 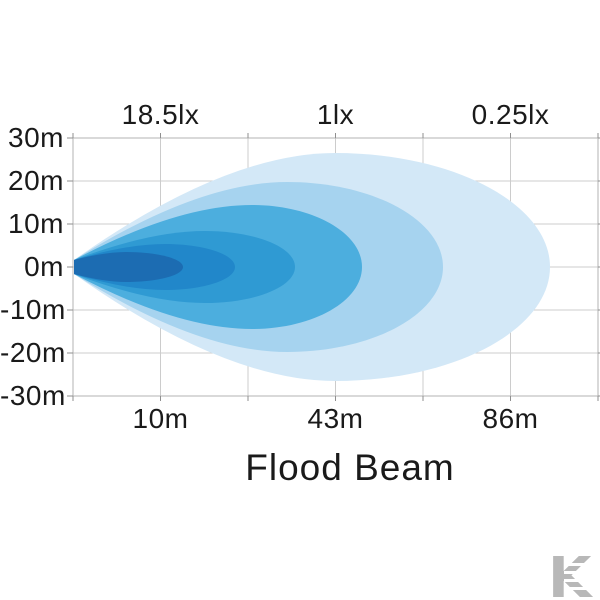 I want to click on distance-label: 43m, so click(x=335, y=418).